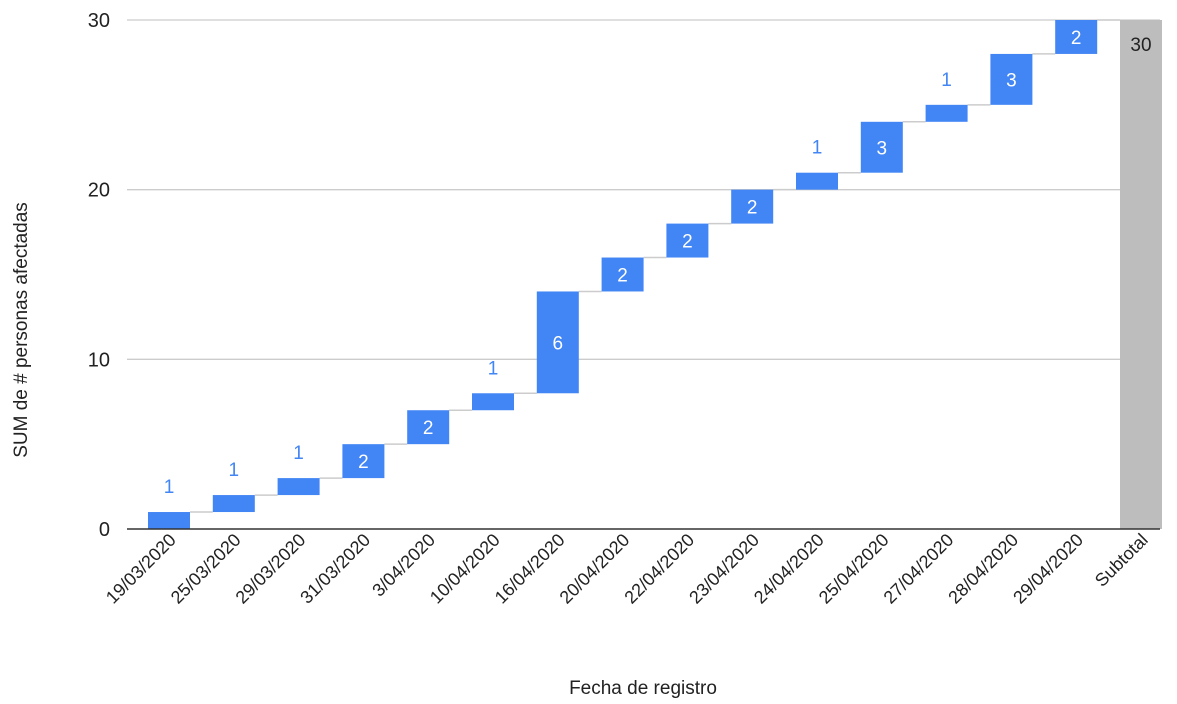 This screenshot has width=1177, height=704. I want to click on y-axis-ticks: 0 10 20 30, so click(99, 275).